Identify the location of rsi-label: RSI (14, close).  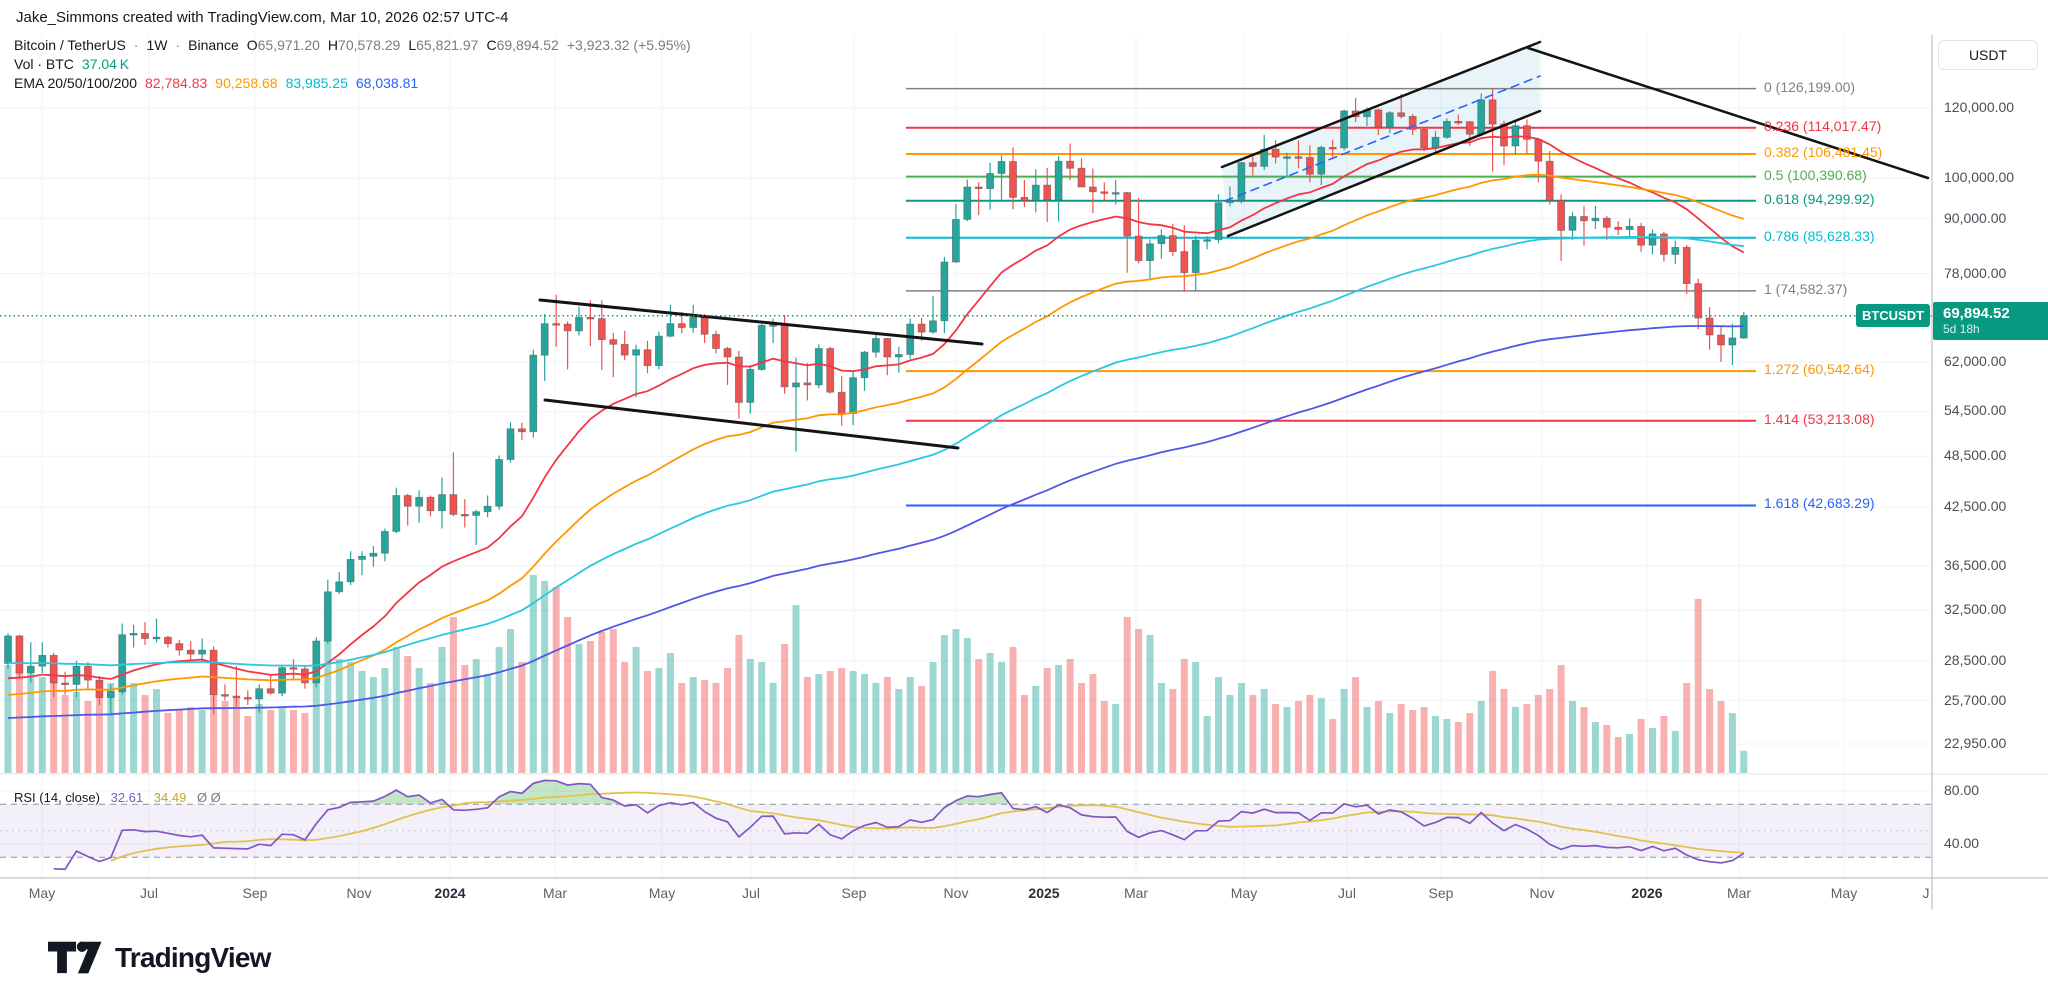
(57, 797).